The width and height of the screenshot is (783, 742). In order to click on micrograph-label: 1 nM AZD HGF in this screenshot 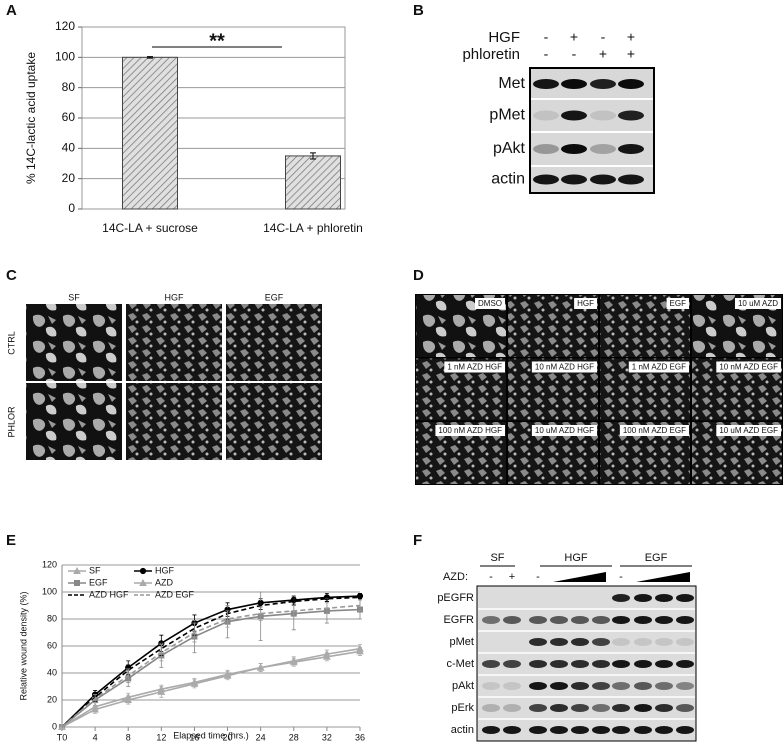, I will do `click(474, 367)`.